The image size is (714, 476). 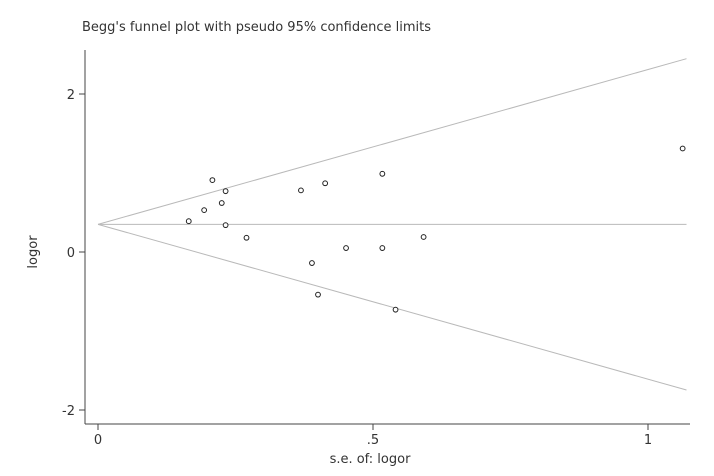 I want to click on x-axis-title: s.e. of: logor, so click(x=371, y=459).